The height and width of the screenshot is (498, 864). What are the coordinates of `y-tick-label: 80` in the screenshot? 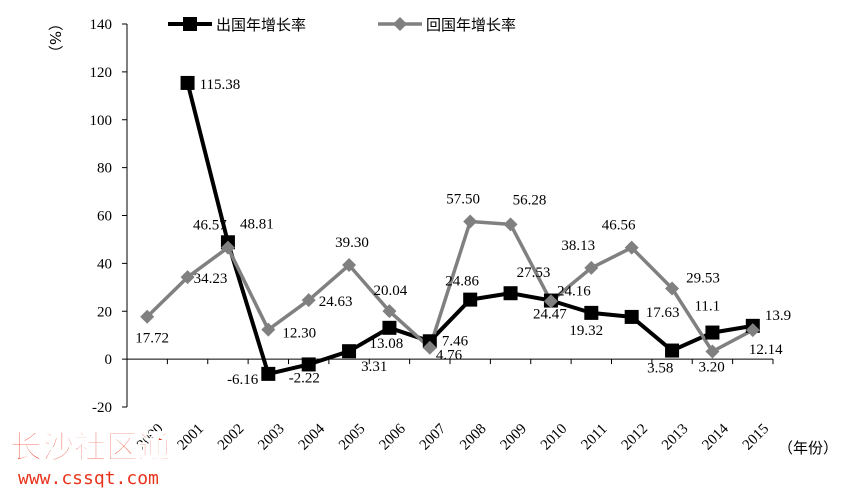 It's located at (104, 169).